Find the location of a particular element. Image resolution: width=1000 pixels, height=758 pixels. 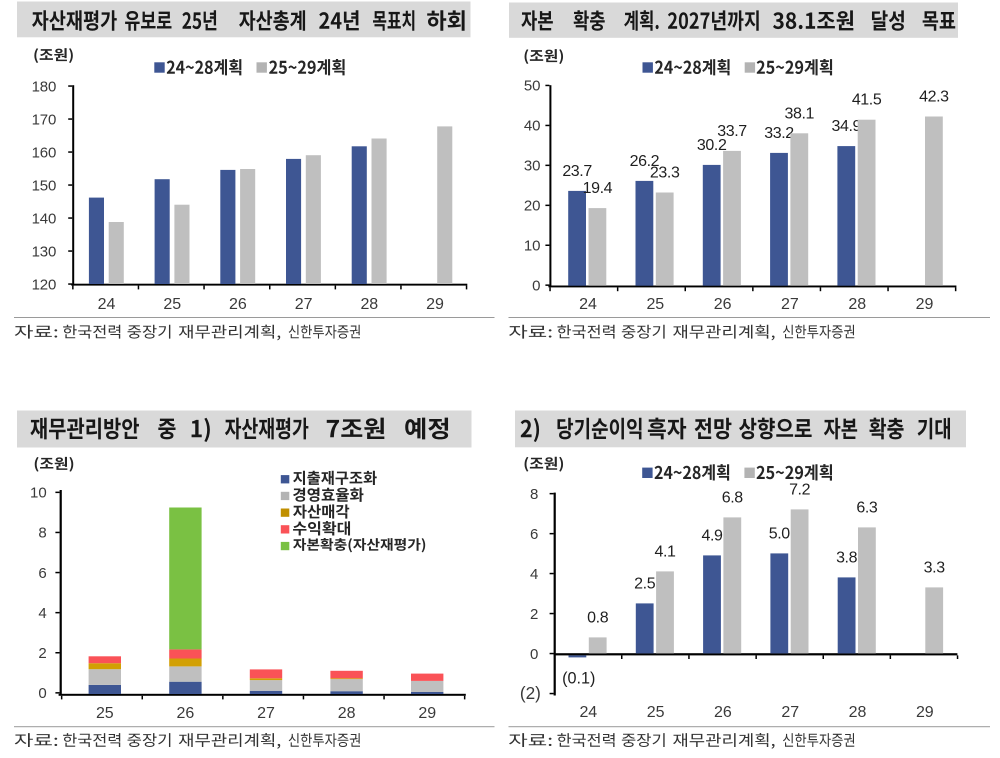

svg-text: 50 is located at coordinates (532, 86).